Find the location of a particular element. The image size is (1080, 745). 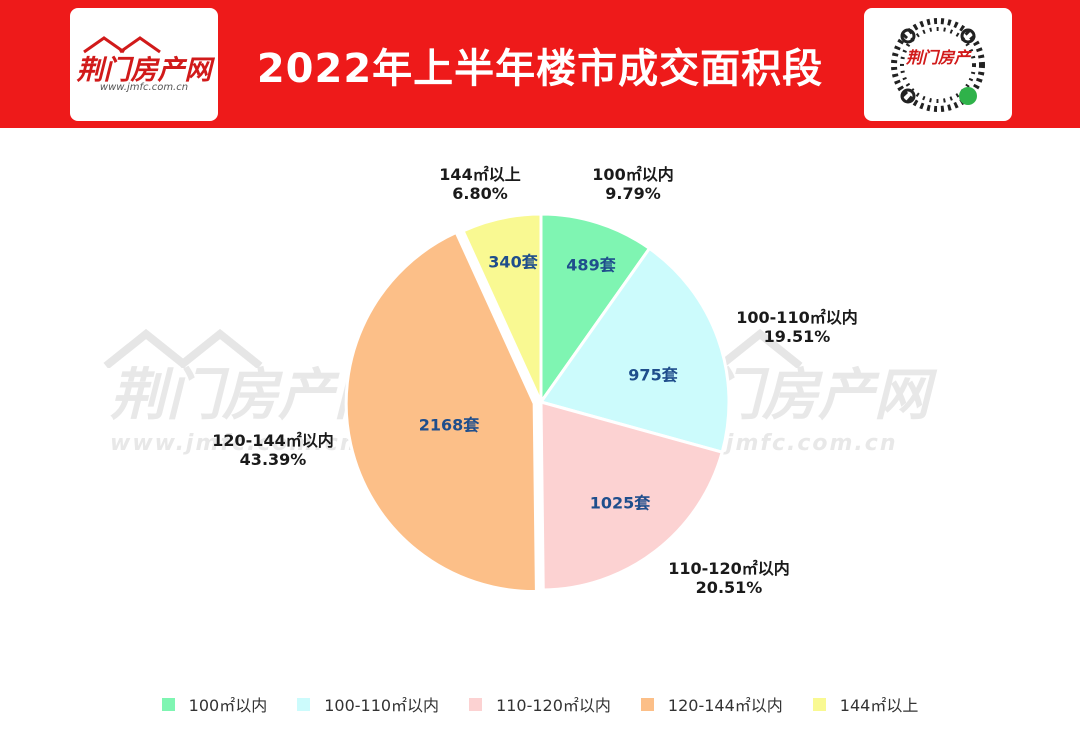

slice-count-label: 1025套 is located at coordinates (621, 503).